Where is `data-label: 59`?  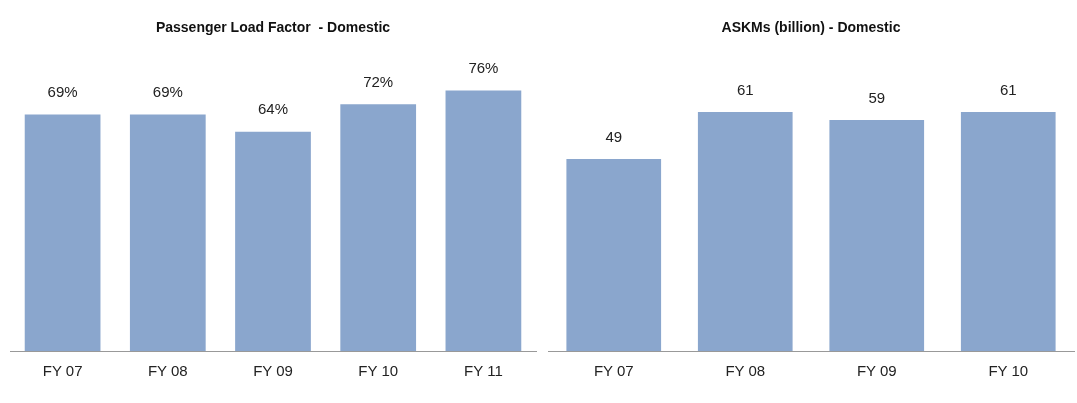 data-label: 59 is located at coordinates (877, 97).